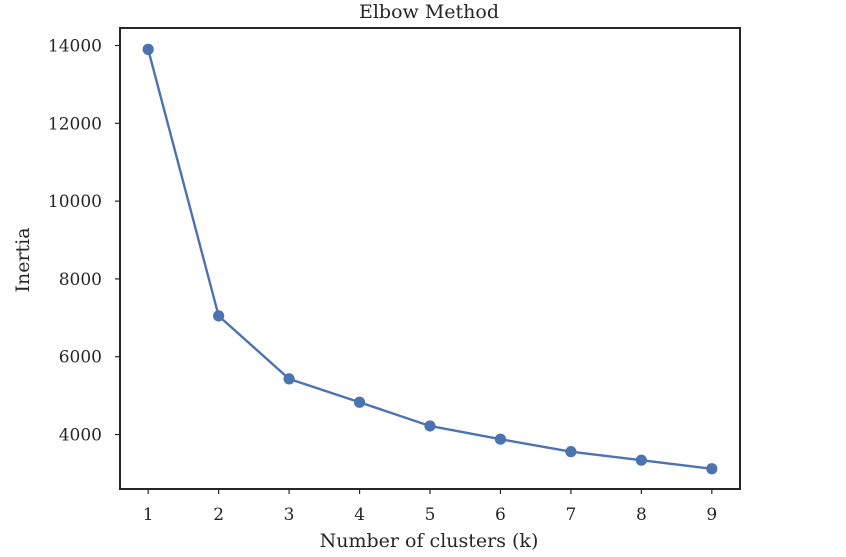 This screenshot has width=846, height=557. Describe the element at coordinates (500, 515) in the screenshot. I see `x-tick-label: 6` at that location.